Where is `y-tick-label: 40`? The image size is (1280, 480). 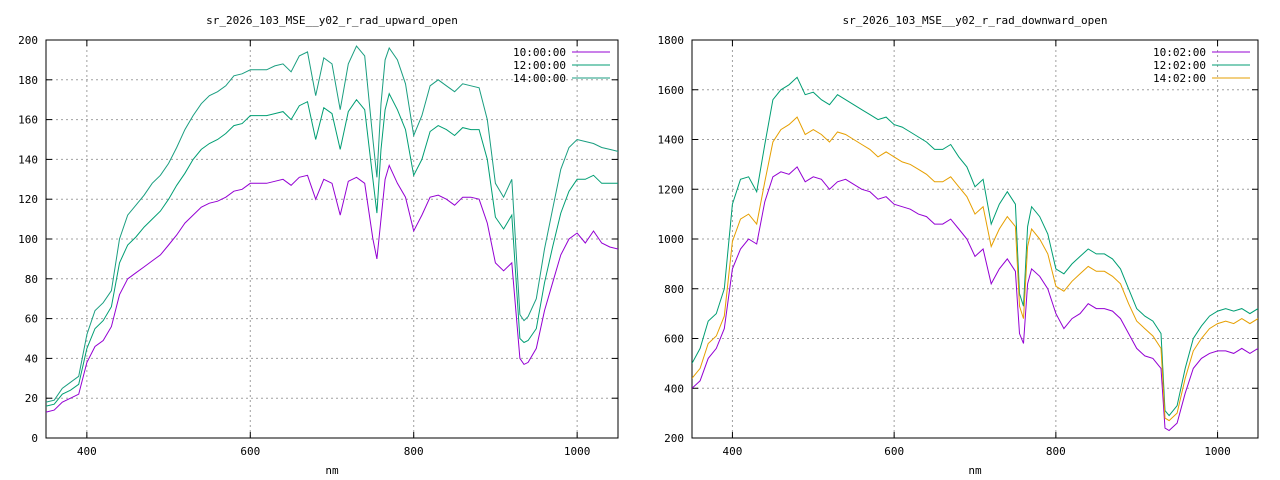 y-tick-label: 40 is located at coordinates (31, 358).